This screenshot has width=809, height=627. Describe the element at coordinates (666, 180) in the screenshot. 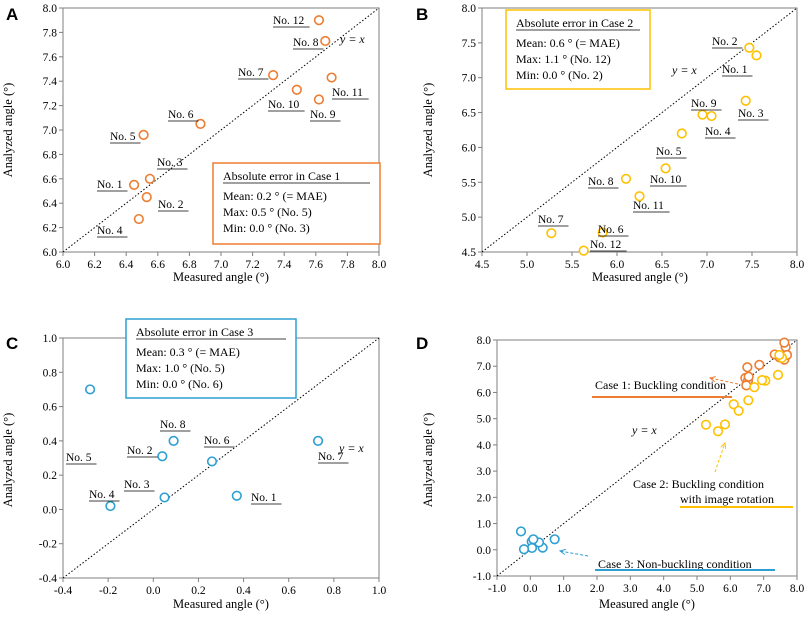

I see `point-label: No. 10` at that location.